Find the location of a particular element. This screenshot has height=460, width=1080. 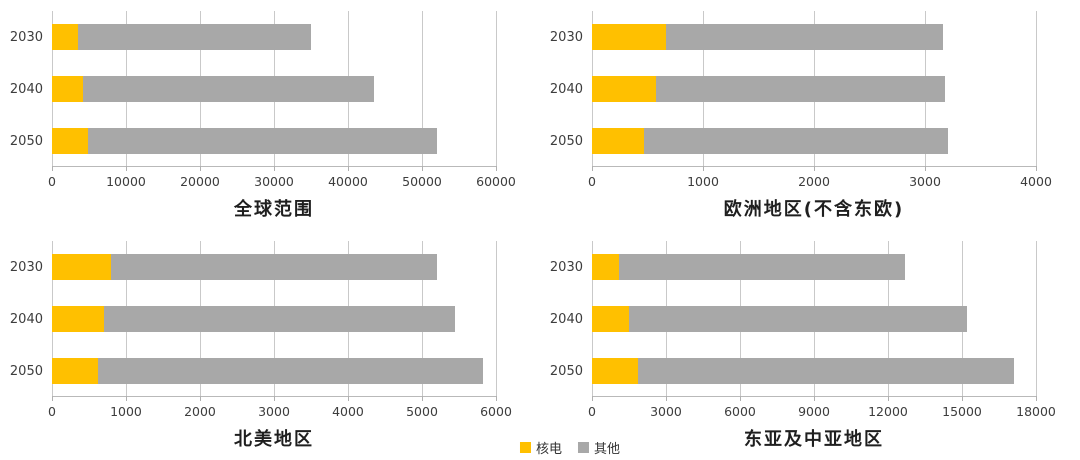

x-tick-label: 18000 is located at coordinates (1036, 411).